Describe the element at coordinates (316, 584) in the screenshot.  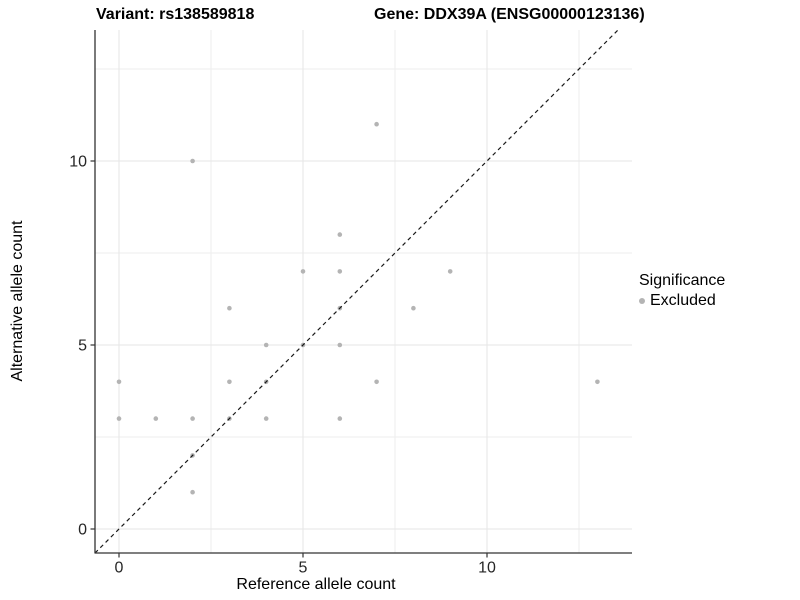
I see `x-axis-title: Reference allele count` at that location.